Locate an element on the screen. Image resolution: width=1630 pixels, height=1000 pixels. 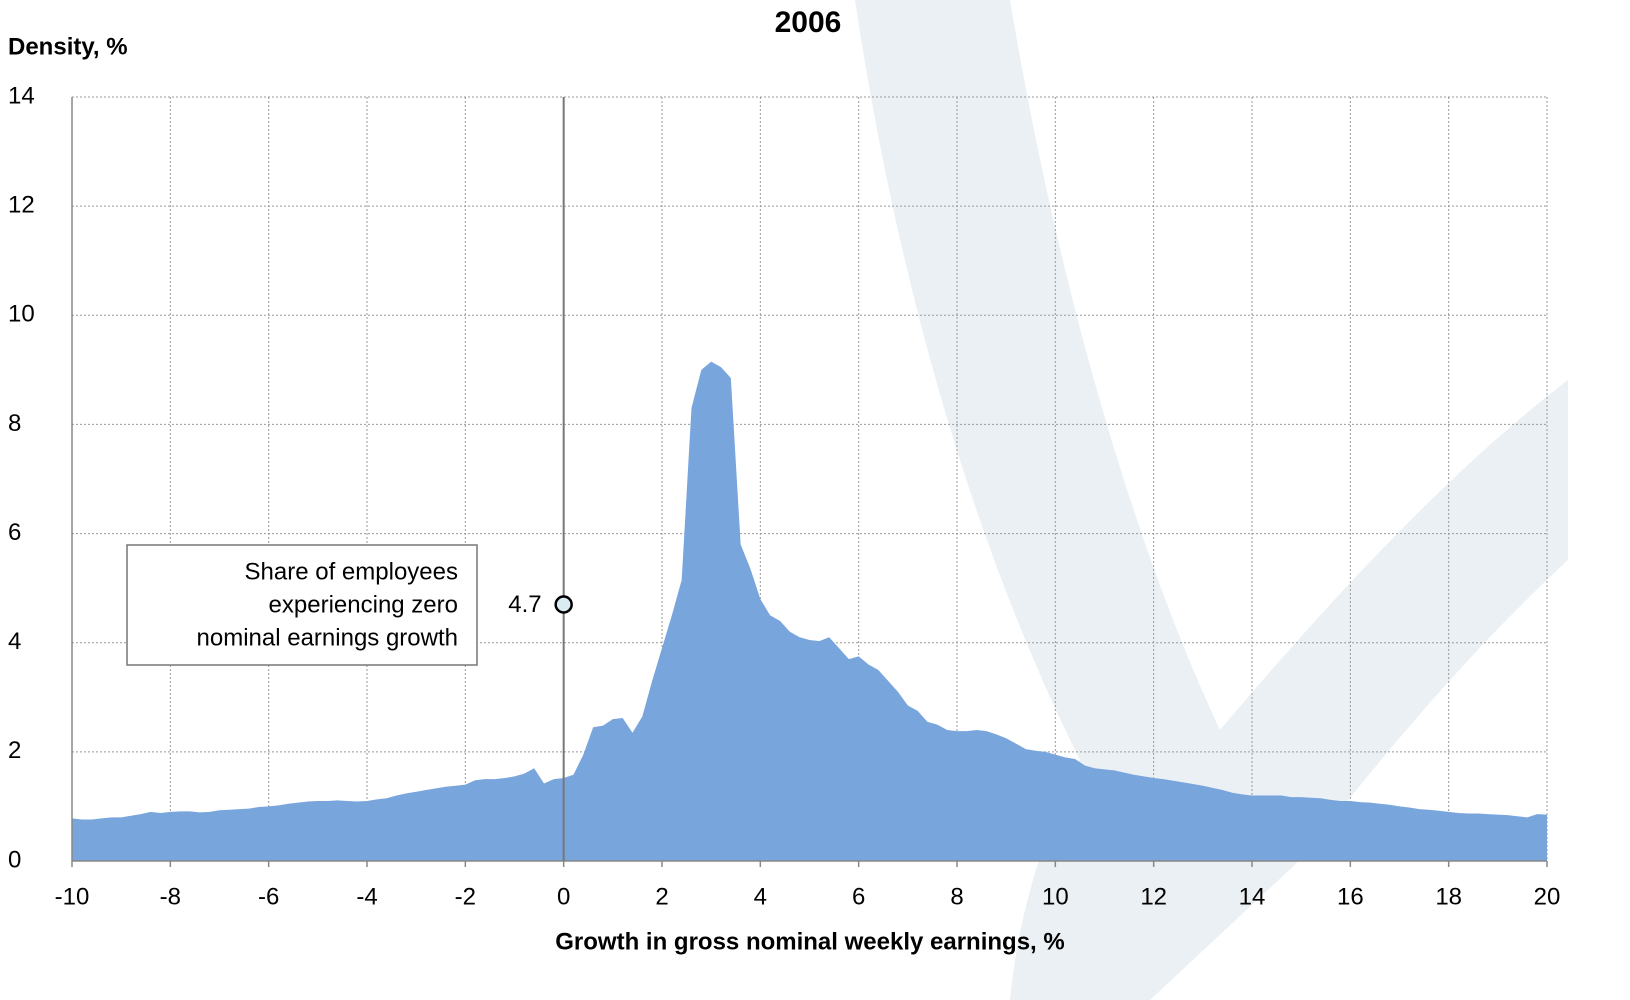
x-tick-label: 8 is located at coordinates (956, 896).